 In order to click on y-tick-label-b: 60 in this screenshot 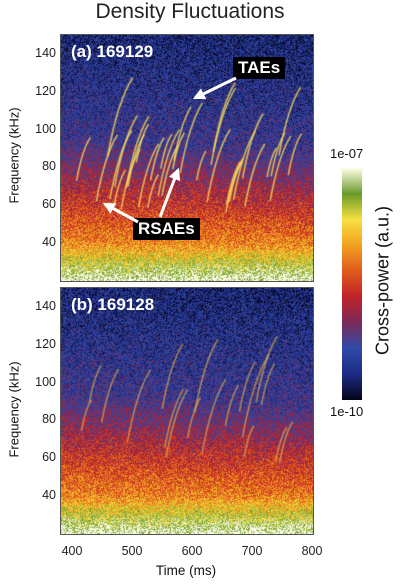, I will do `click(49, 457)`.